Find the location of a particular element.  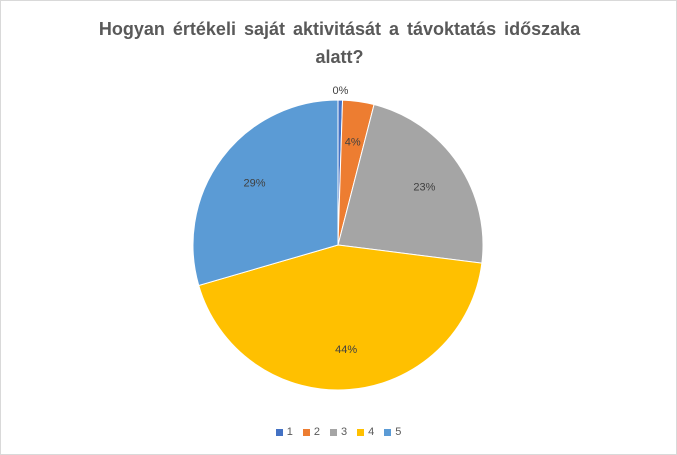

legend-item-1: 1 is located at coordinates (284, 432).